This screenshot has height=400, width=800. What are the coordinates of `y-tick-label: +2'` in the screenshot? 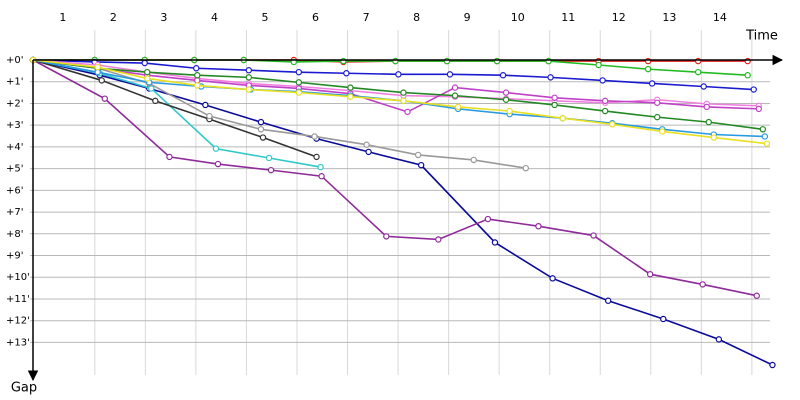 It's located at (15, 103).